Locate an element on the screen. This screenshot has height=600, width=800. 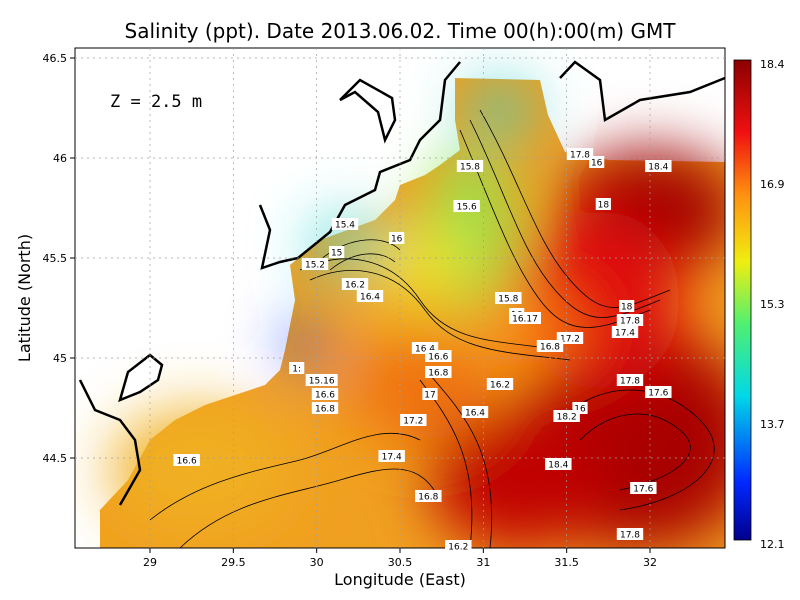
contour-label: 18 is located at coordinates (627, 306).